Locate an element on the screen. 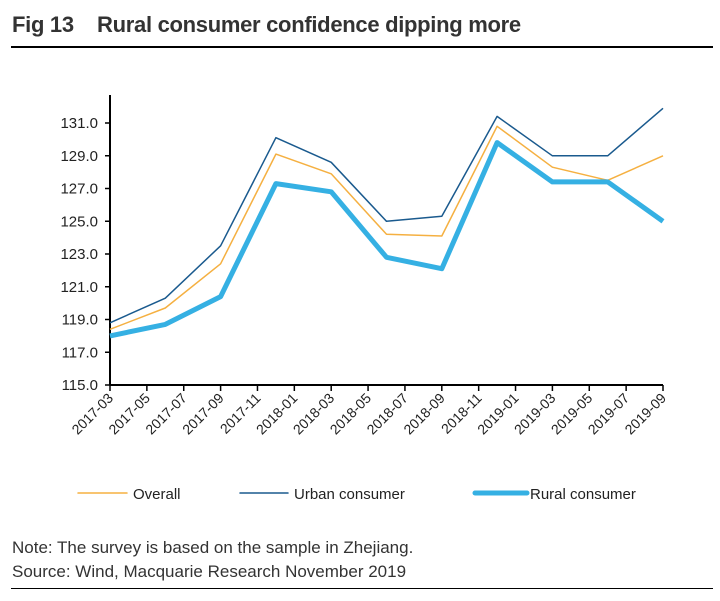 This screenshot has width=720, height=601. y-tick-label: 129.0 is located at coordinates (79, 156).